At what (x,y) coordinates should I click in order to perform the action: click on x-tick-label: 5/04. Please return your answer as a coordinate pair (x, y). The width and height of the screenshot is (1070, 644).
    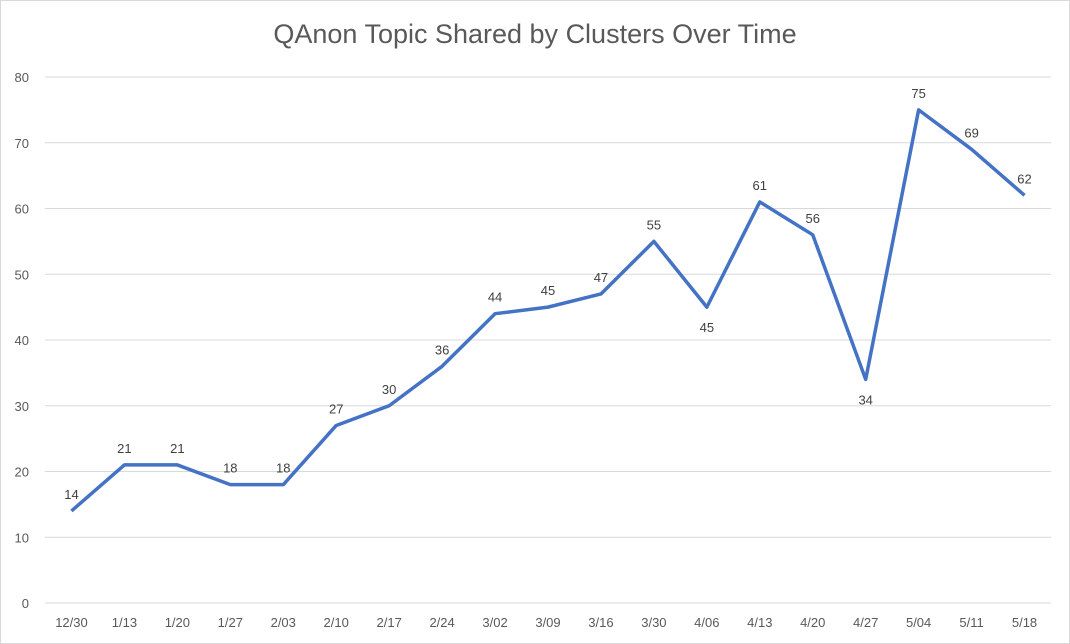
    Looking at the image, I should click on (918, 622).